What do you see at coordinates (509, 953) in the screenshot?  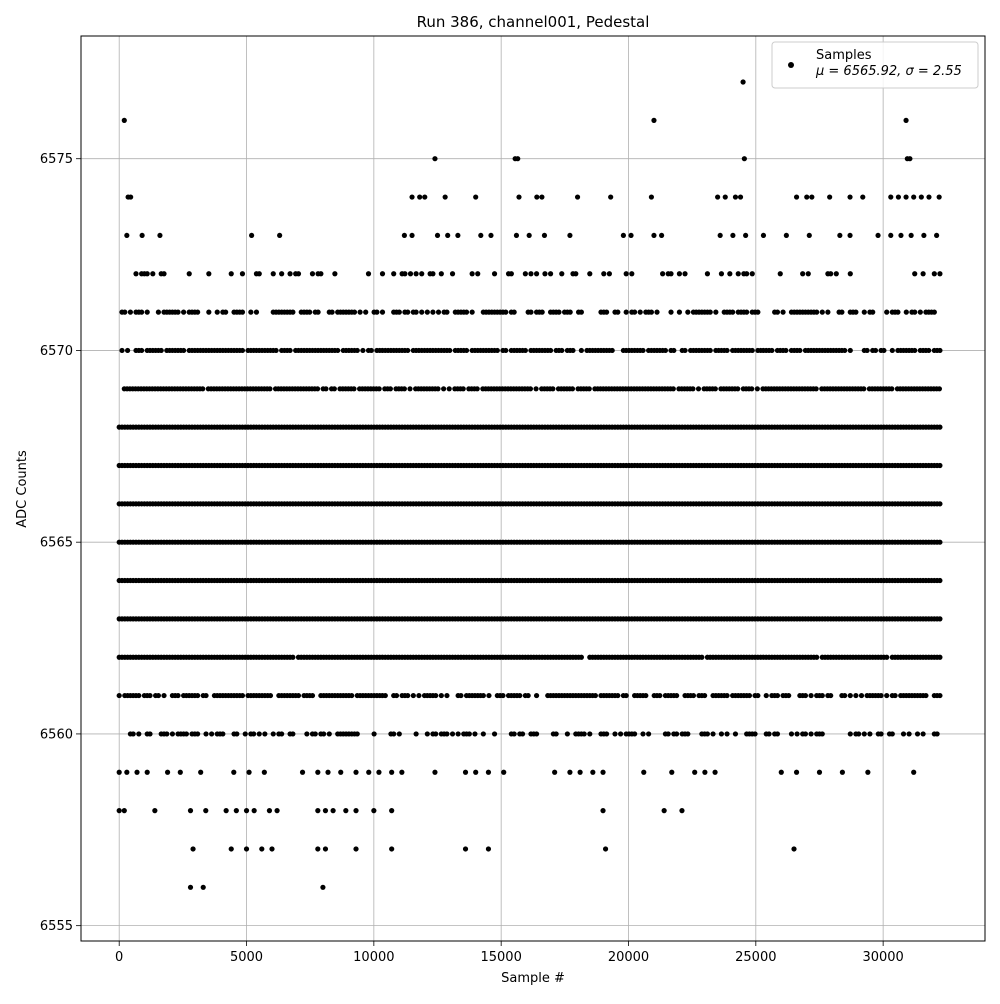 I see `x-axis: 0 5000 10000 15000 20000 25000 30000` at bounding box center [509, 953].